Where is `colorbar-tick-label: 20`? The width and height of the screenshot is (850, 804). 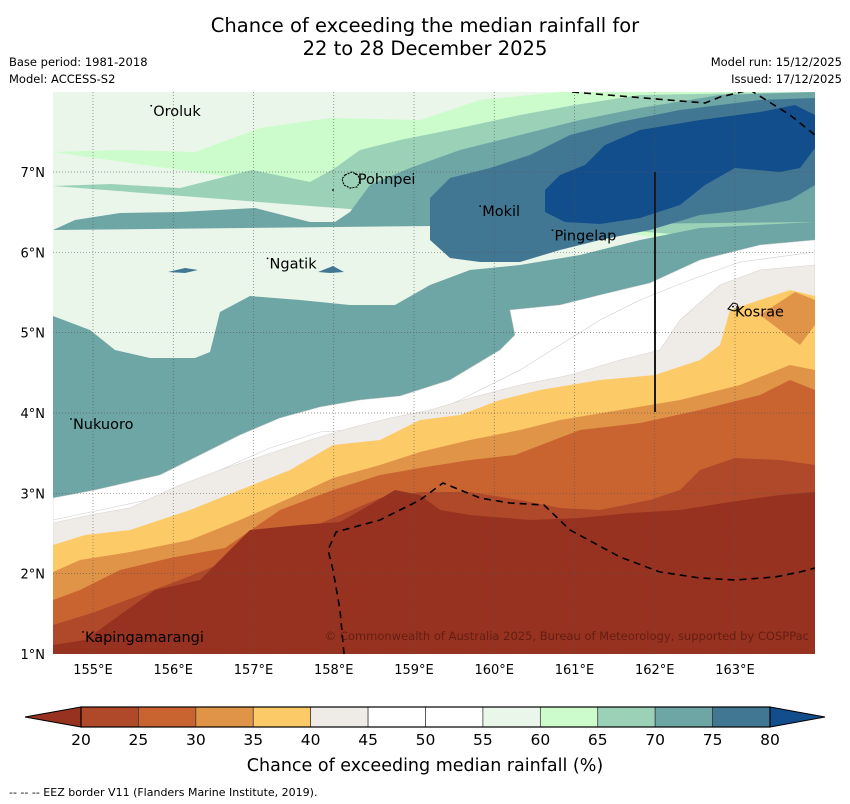 colorbar-tick-label: 20 is located at coordinates (81, 740).